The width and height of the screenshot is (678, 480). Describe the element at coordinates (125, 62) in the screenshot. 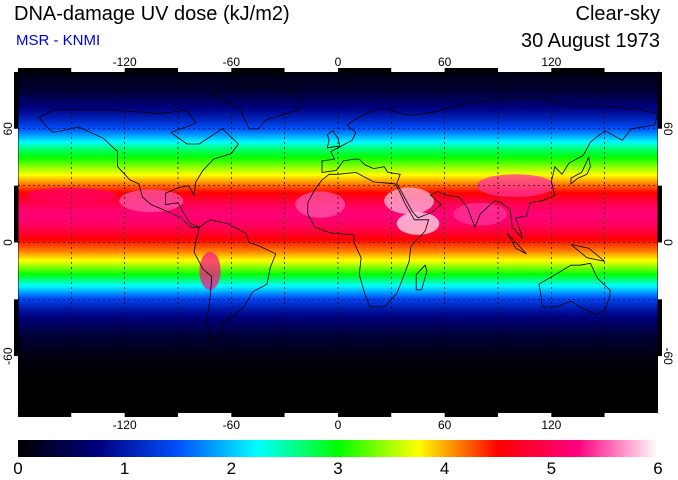

I see `lon-tick-label-top: -120` at that location.